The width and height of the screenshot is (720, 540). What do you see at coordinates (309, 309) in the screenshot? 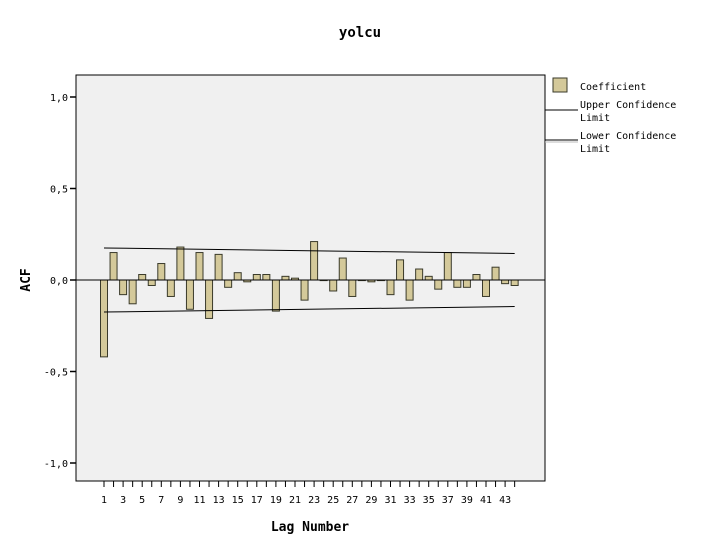
I see `lower-confidence-line` at bounding box center [309, 309].